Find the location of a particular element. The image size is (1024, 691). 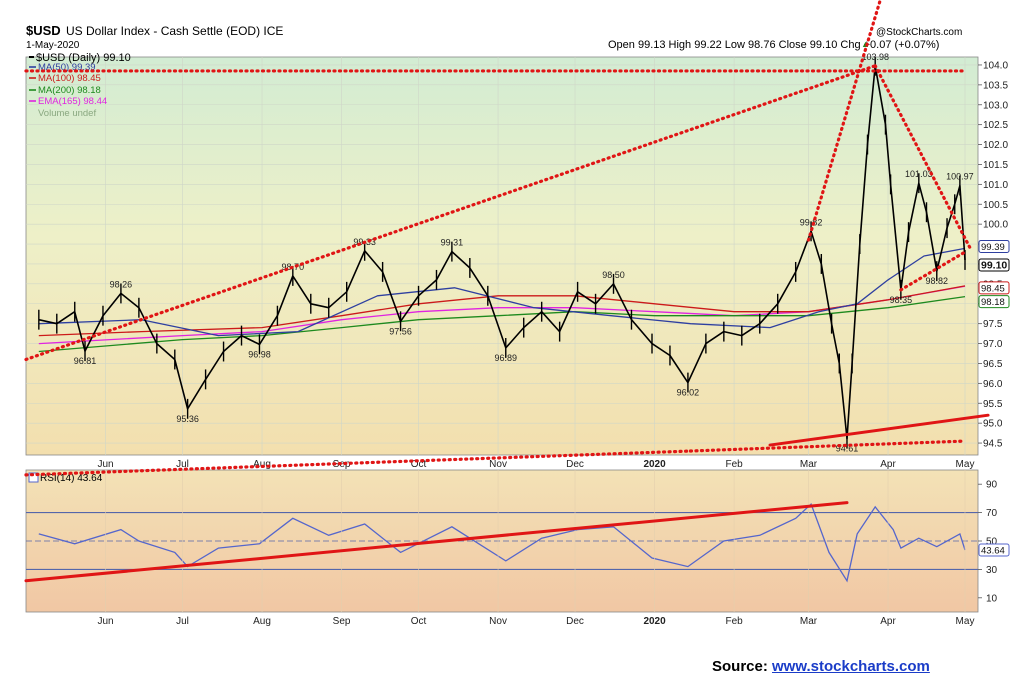

rsi-legend-box is located at coordinates (33, 477).